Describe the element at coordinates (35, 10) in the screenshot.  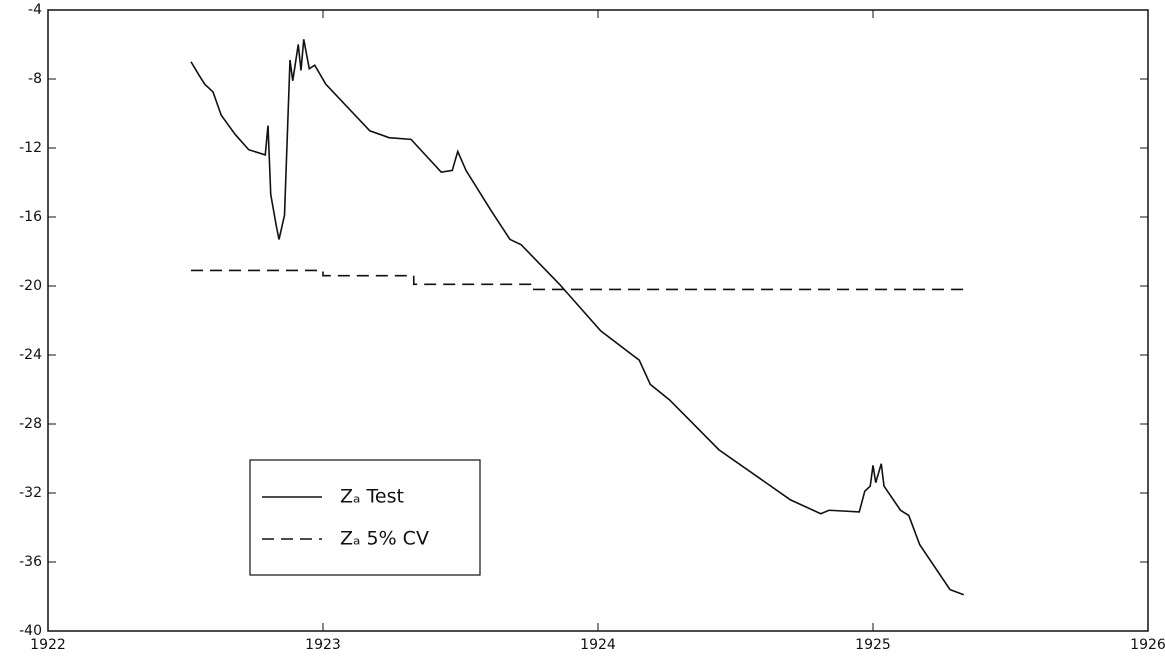
I see `y-tick-label: -4` at that location.